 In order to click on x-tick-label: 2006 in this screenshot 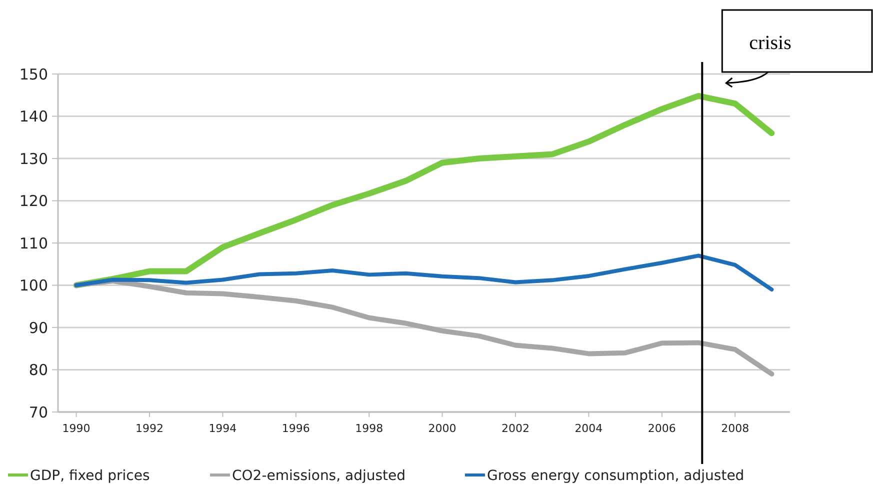, I will do `click(662, 428)`.